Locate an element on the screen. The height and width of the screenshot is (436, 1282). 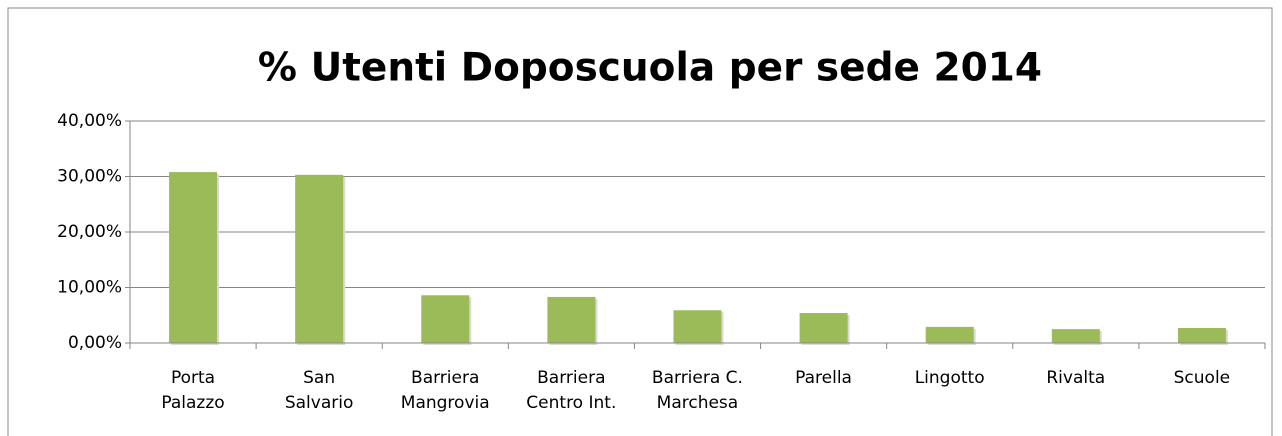
y-tick-label: 40,00% is located at coordinates (89, 121).